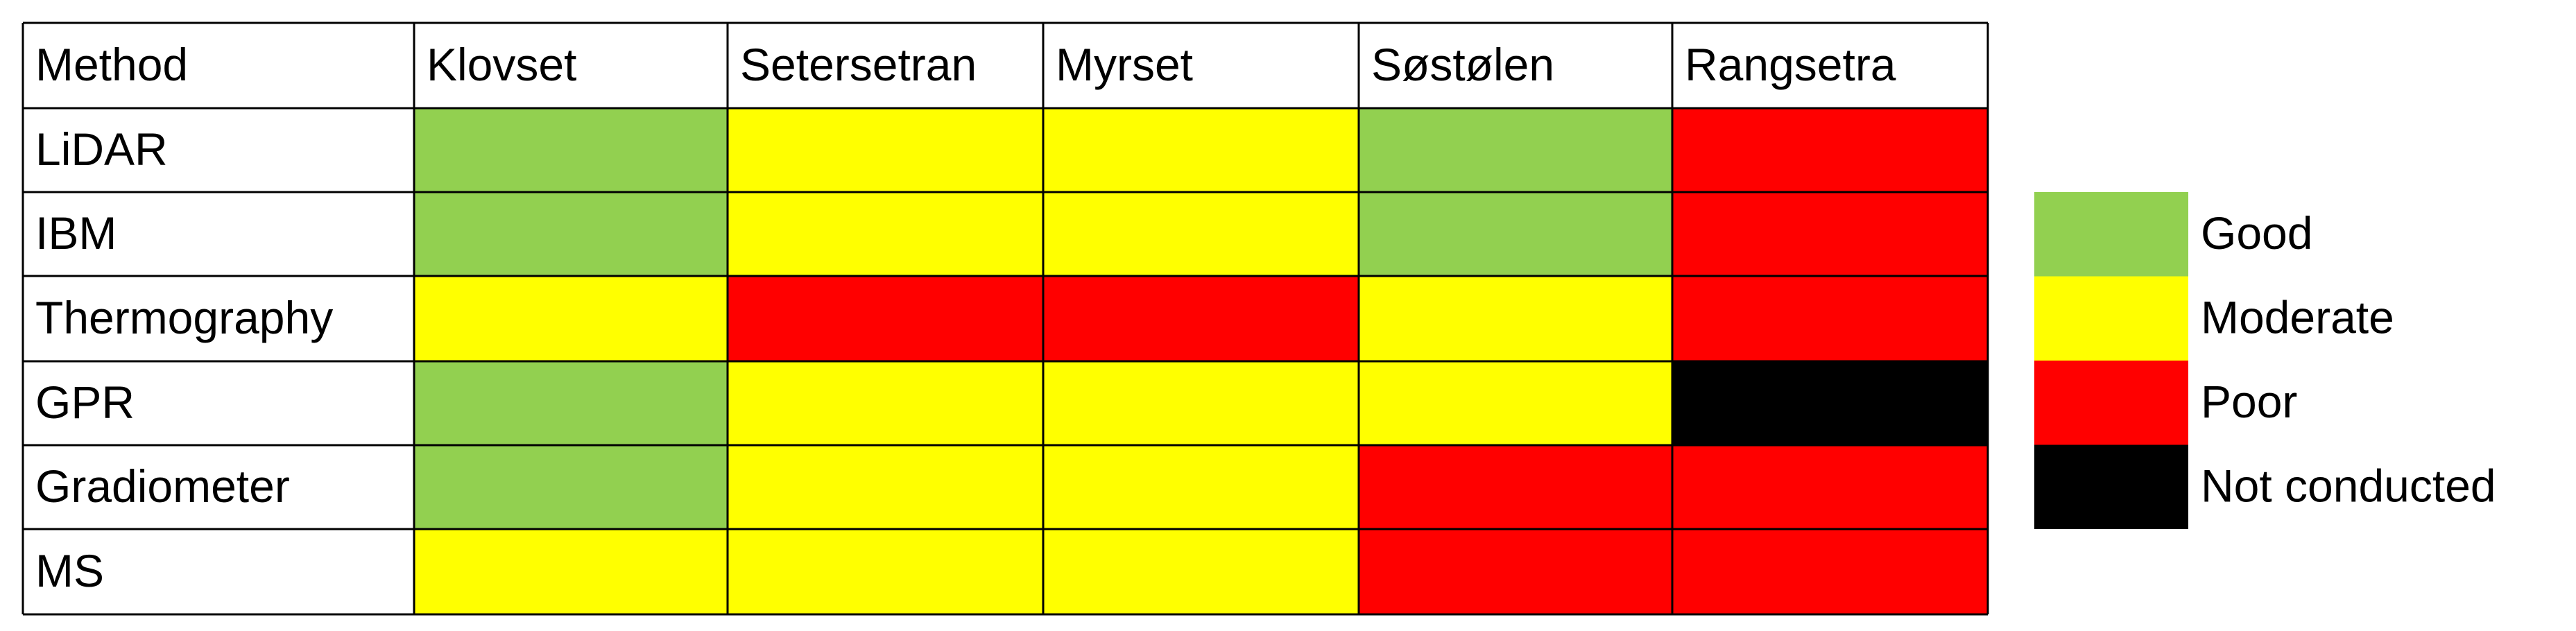  What do you see at coordinates (501, 64) in the screenshot?
I see `header-cell: Klovset` at bounding box center [501, 64].